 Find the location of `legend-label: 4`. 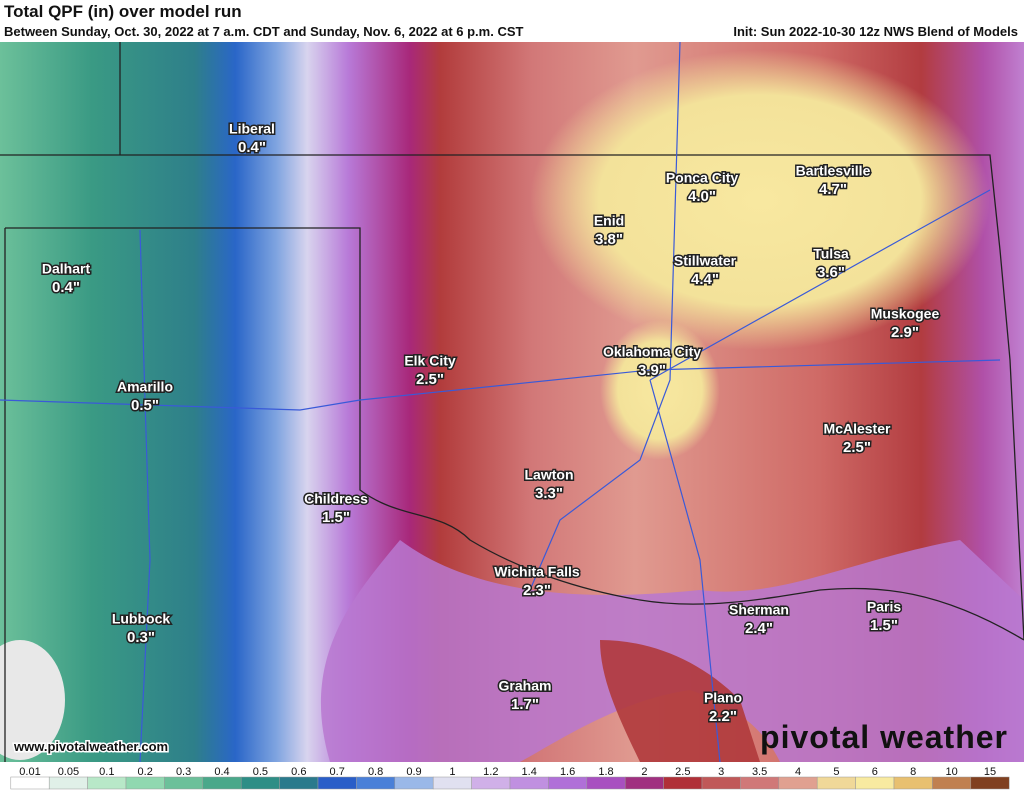

legend-label: 4 is located at coordinates (798, 772).